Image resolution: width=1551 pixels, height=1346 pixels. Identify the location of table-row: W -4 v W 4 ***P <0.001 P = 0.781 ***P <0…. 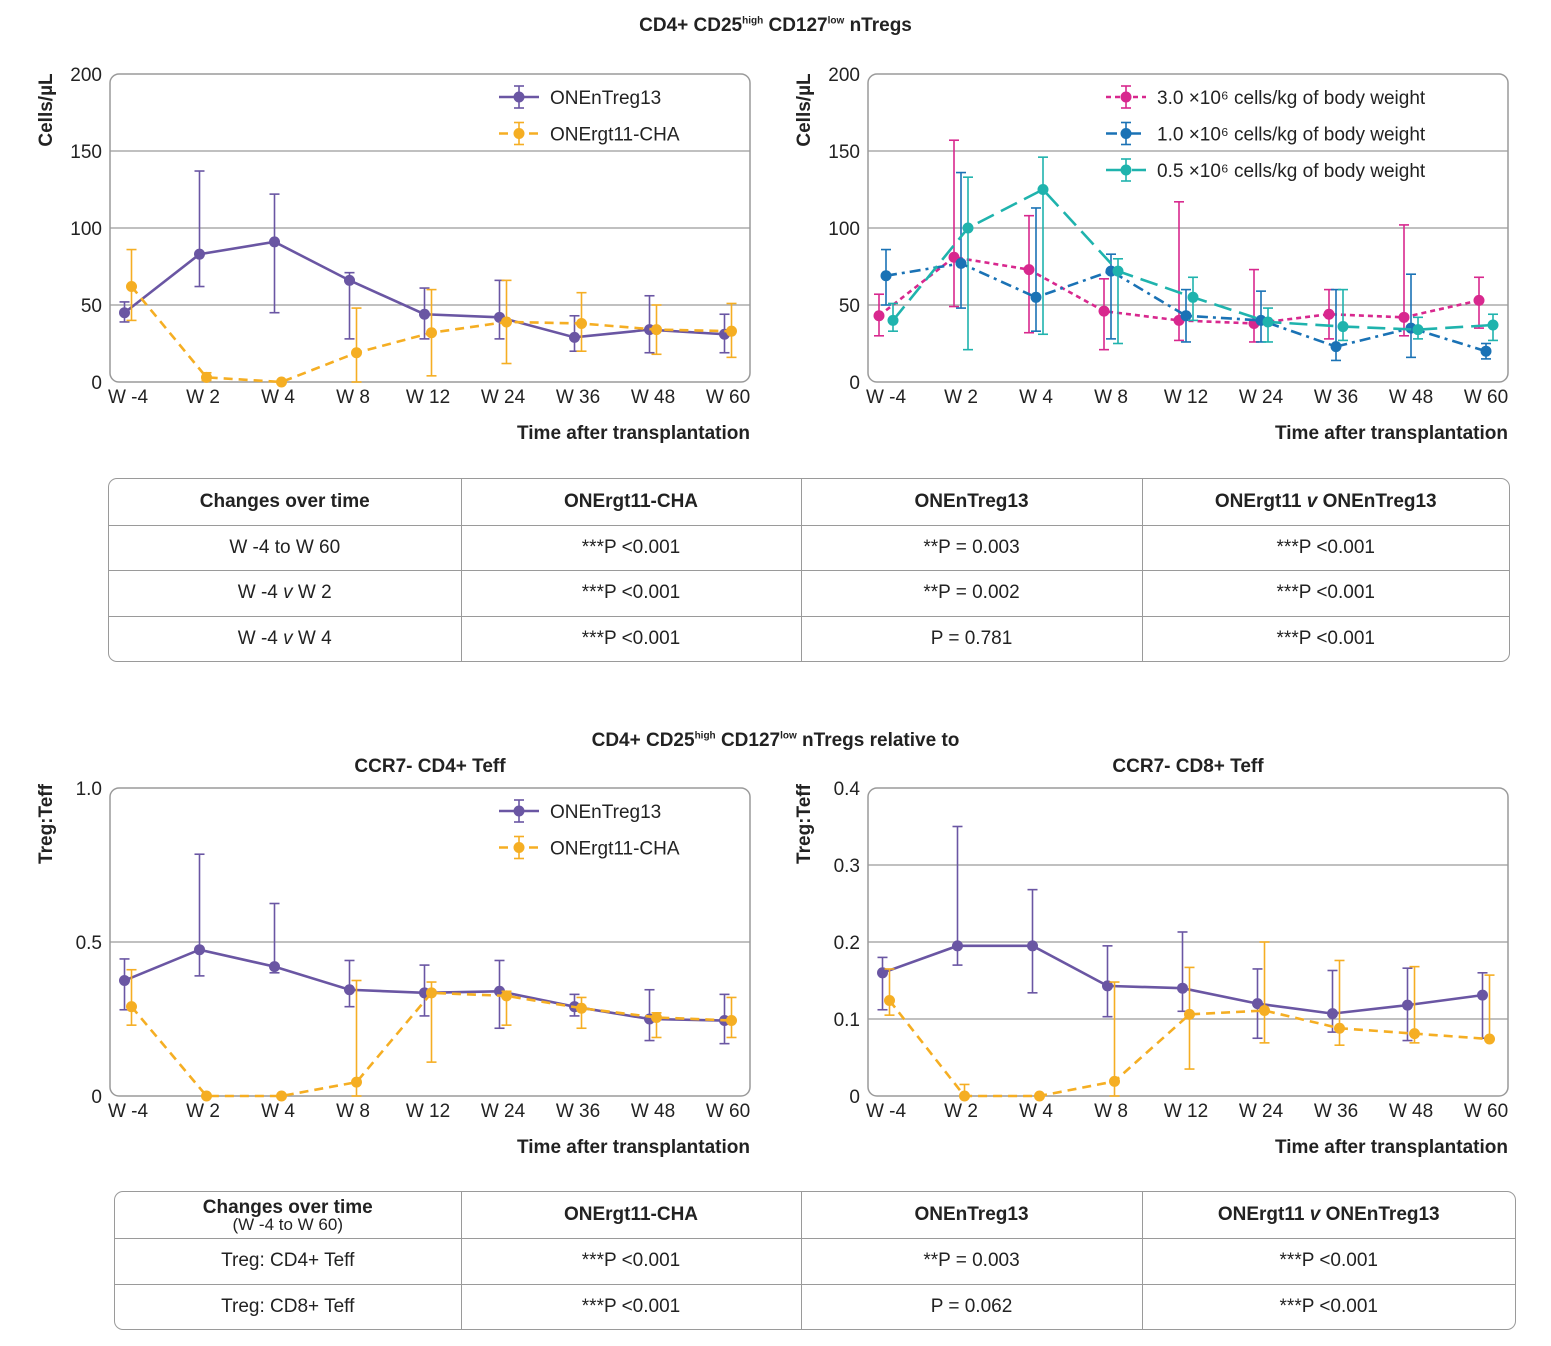
(809, 638).